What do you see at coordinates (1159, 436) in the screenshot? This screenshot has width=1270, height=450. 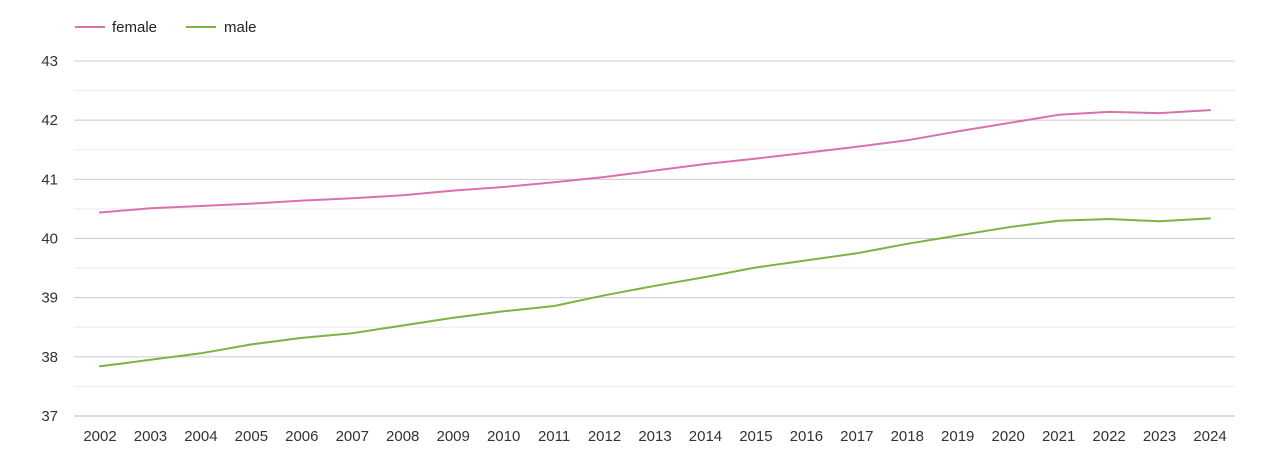 I see `x-tick-label: 2023` at bounding box center [1159, 436].